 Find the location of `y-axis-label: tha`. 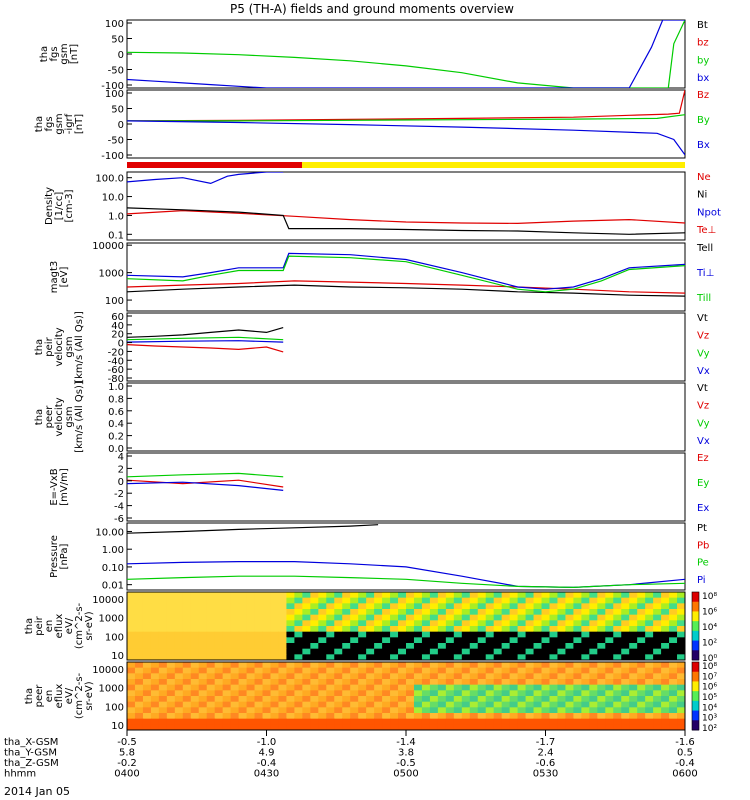

y-axis-label: tha is located at coordinates (39, 417).